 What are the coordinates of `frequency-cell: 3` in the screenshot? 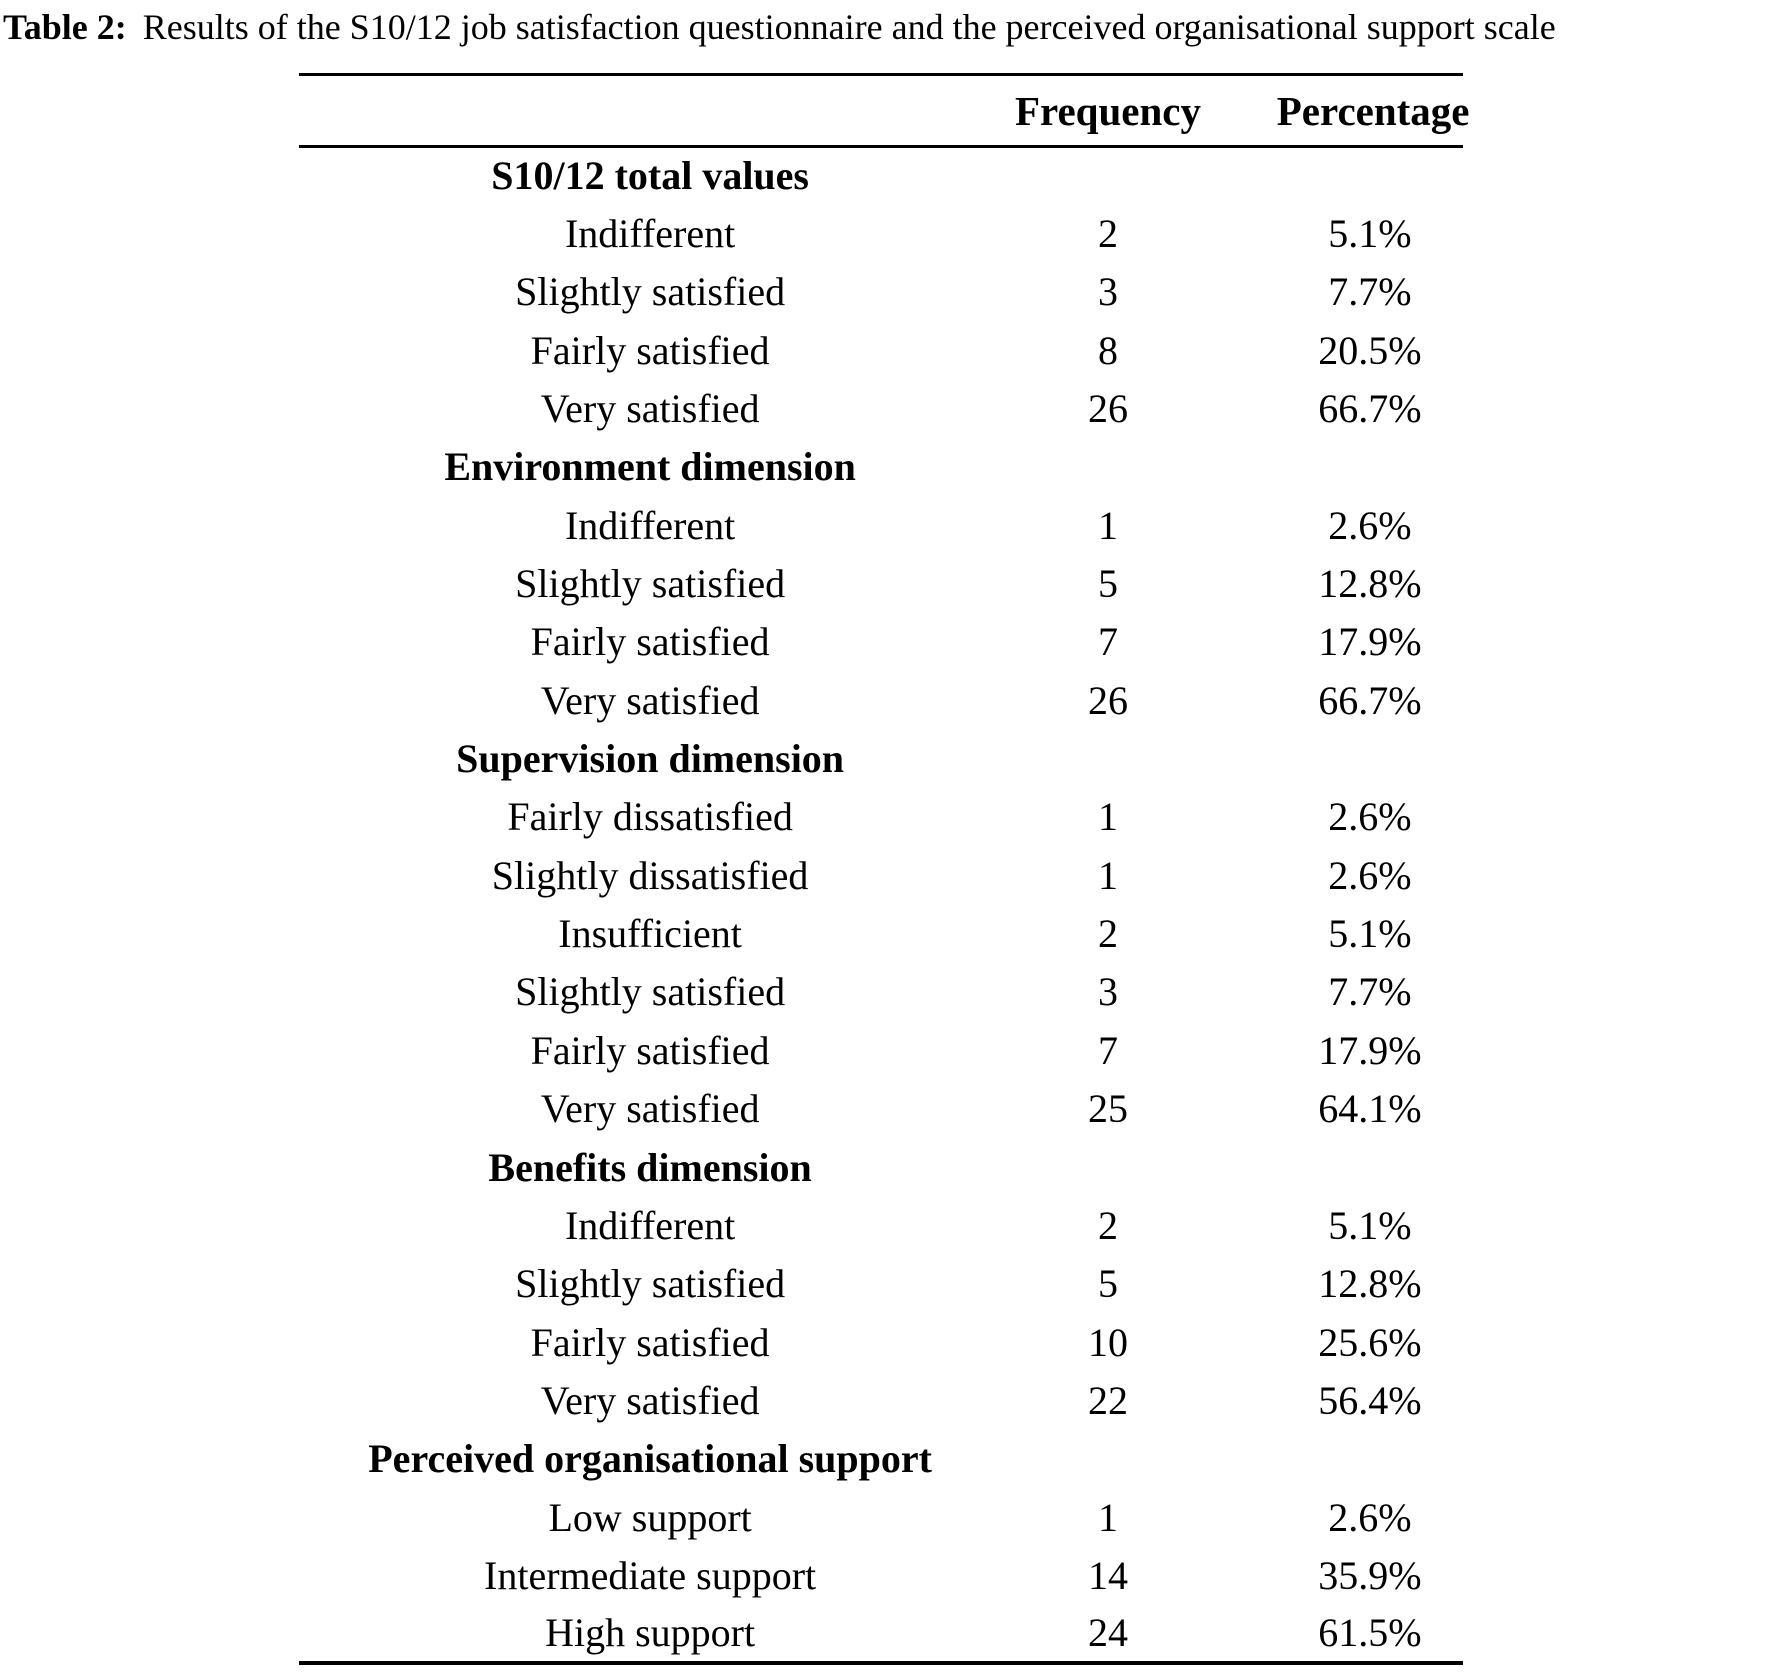 It's located at (1107, 992).